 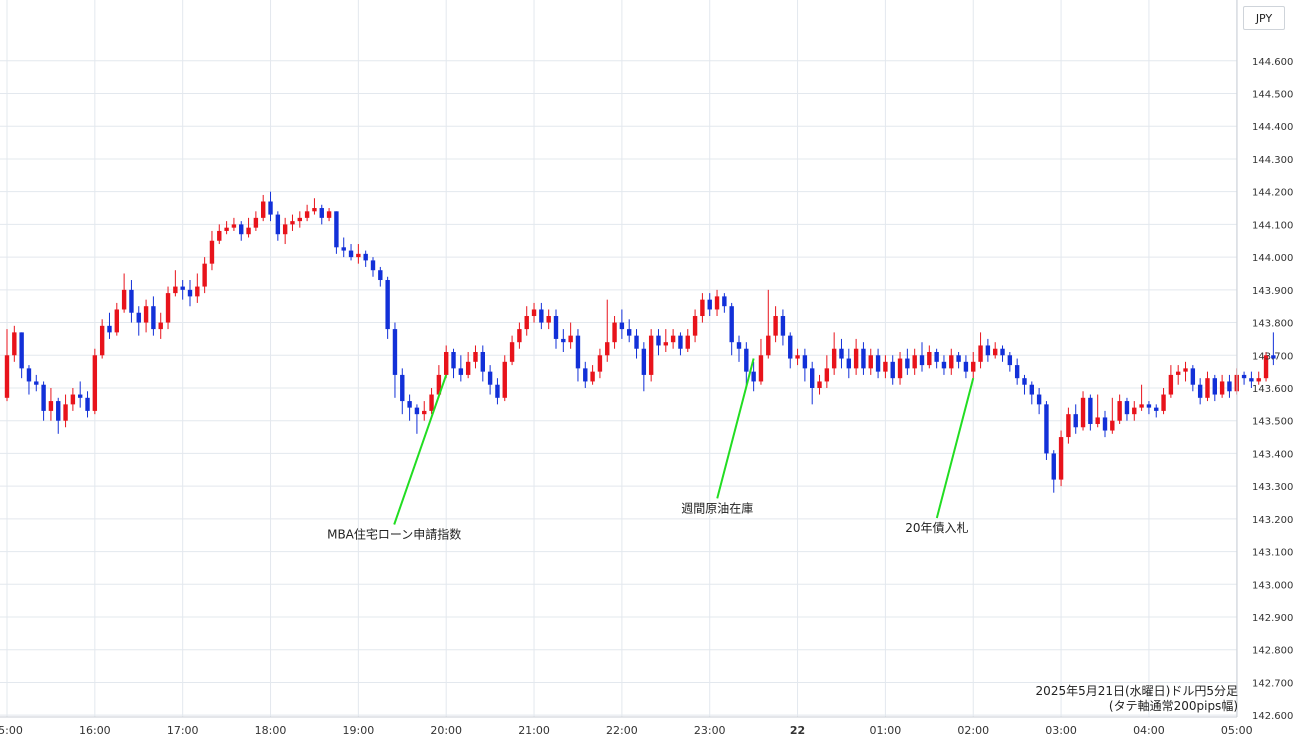 What do you see at coordinates (1136, 691) in the screenshot?
I see `chart-caption-title: 2025年5月21日(水曜日)ドル円5分足` at bounding box center [1136, 691].